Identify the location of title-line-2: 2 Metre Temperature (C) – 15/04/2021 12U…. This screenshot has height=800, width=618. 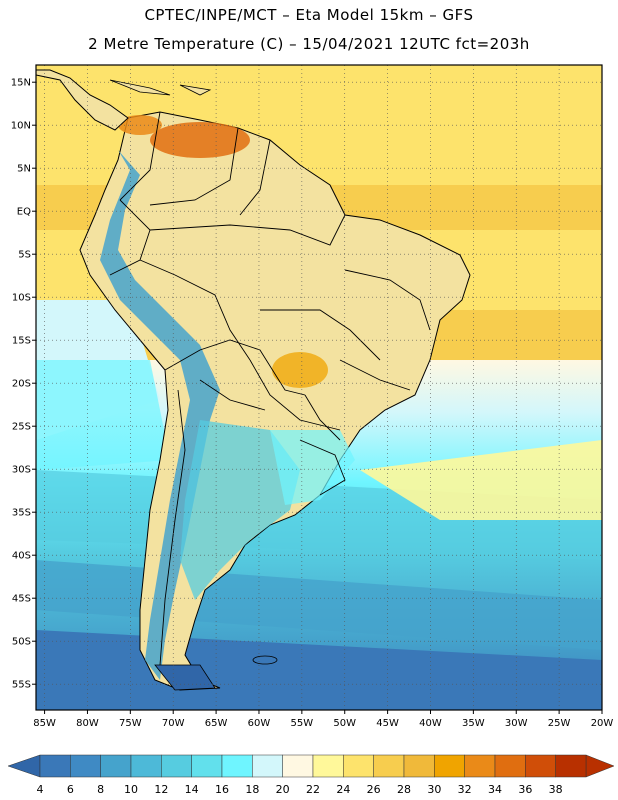
(309, 44).